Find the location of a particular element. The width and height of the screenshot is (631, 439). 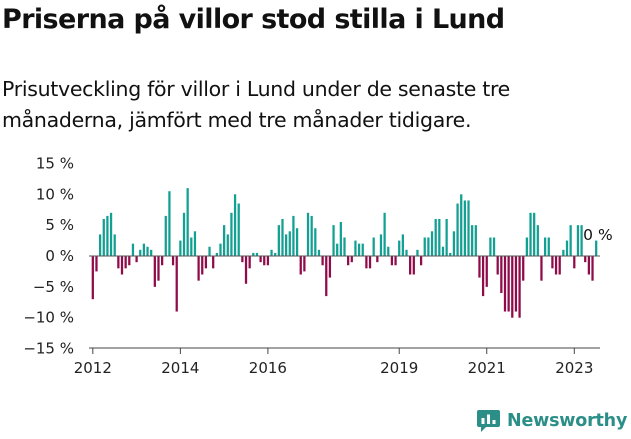

y-tick-label: 10 % is located at coordinates (55, 194).